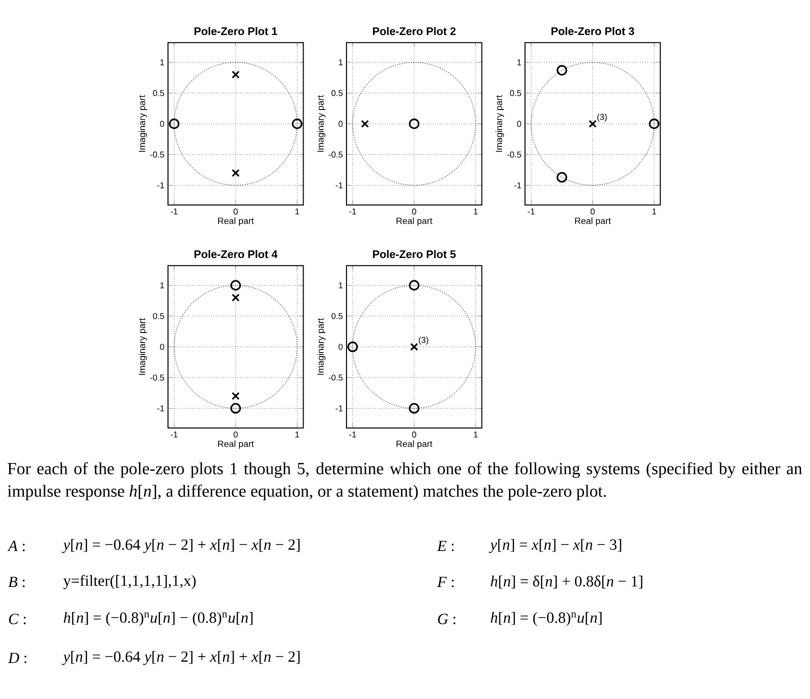  What do you see at coordinates (593, 31) in the screenshot?
I see `chart-title: Pole-Zero Plot 3` at bounding box center [593, 31].